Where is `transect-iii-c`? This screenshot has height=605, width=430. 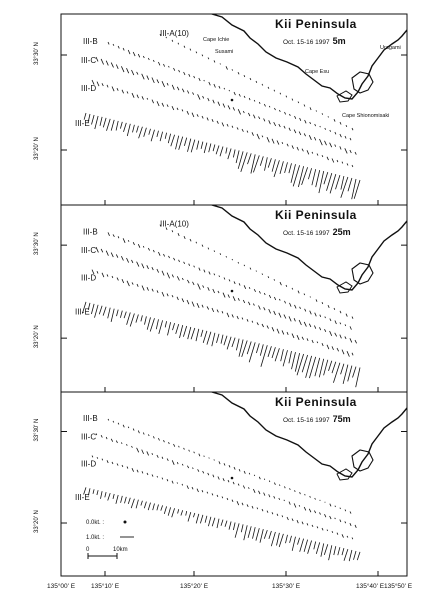
transect-iii-c is located at coordinates (226, 295).